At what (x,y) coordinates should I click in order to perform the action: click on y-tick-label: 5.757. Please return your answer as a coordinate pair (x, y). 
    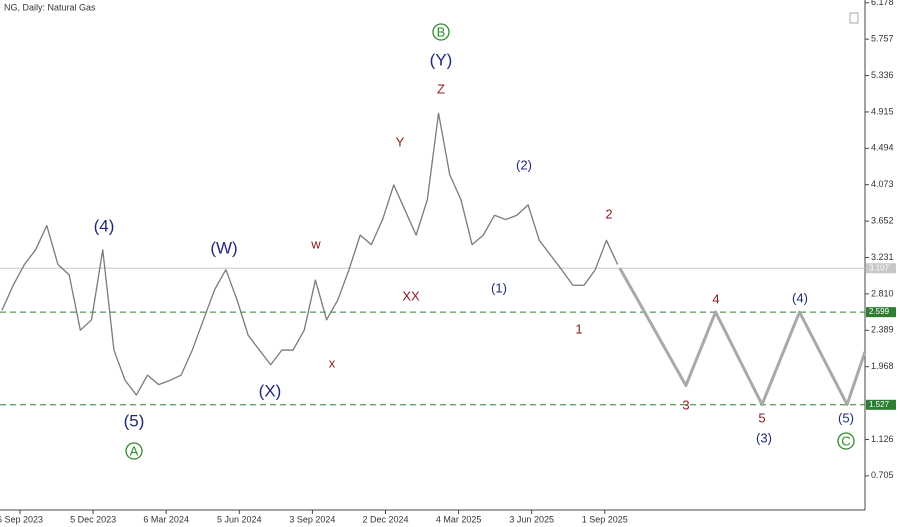
    Looking at the image, I should click on (882, 39).